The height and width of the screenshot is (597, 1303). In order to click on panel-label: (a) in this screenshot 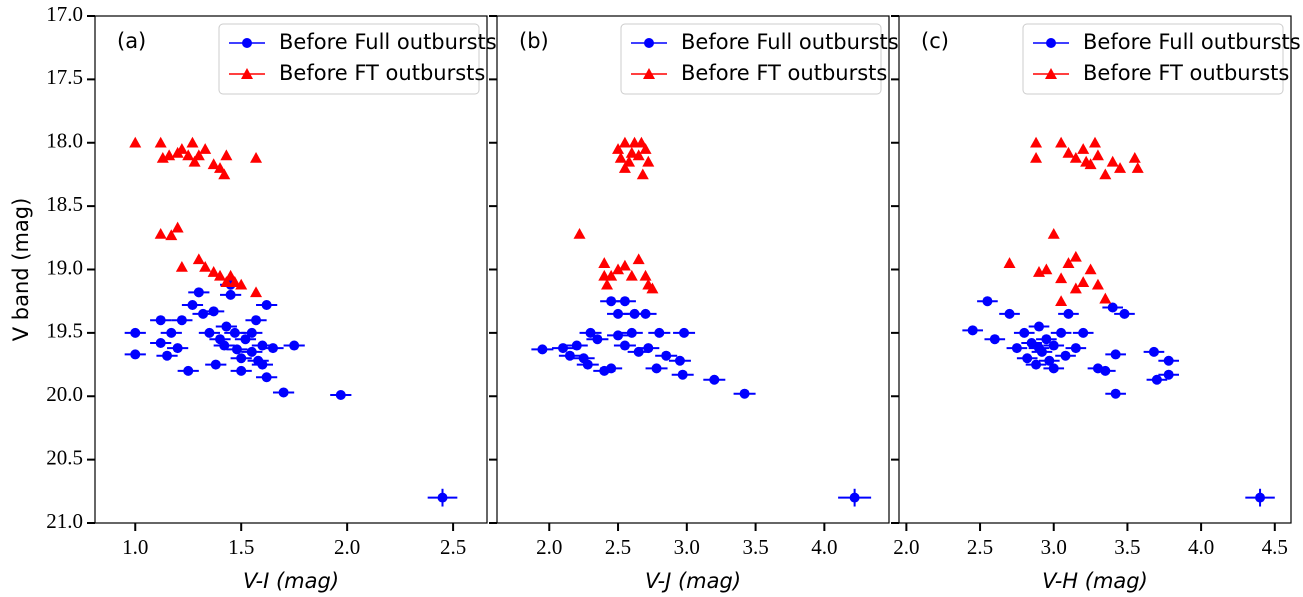, I will do `click(131, 41)`.